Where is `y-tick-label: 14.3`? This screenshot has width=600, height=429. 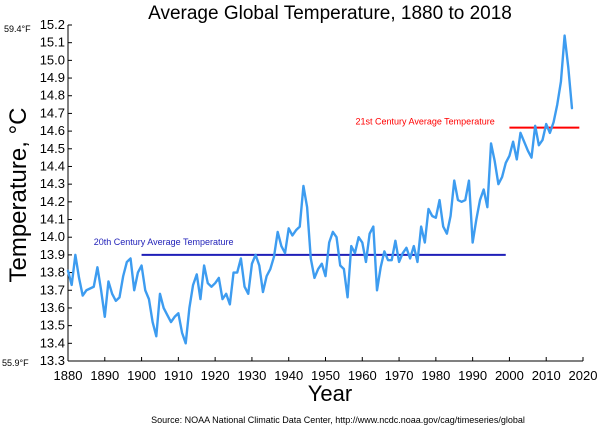 y-tick-label: 14.3 is located at coordinates (52, 183).